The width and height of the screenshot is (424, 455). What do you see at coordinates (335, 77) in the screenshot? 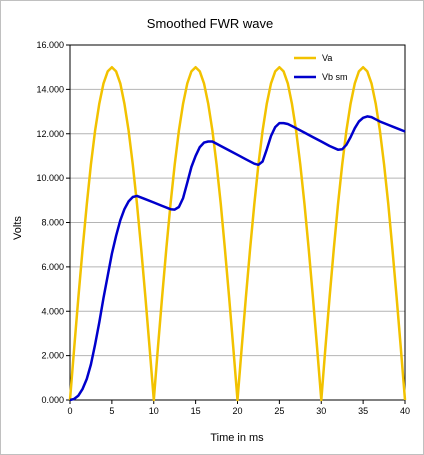
I see `legend-label-vb-sm: Vb sm` at bounding box center [335, 77].